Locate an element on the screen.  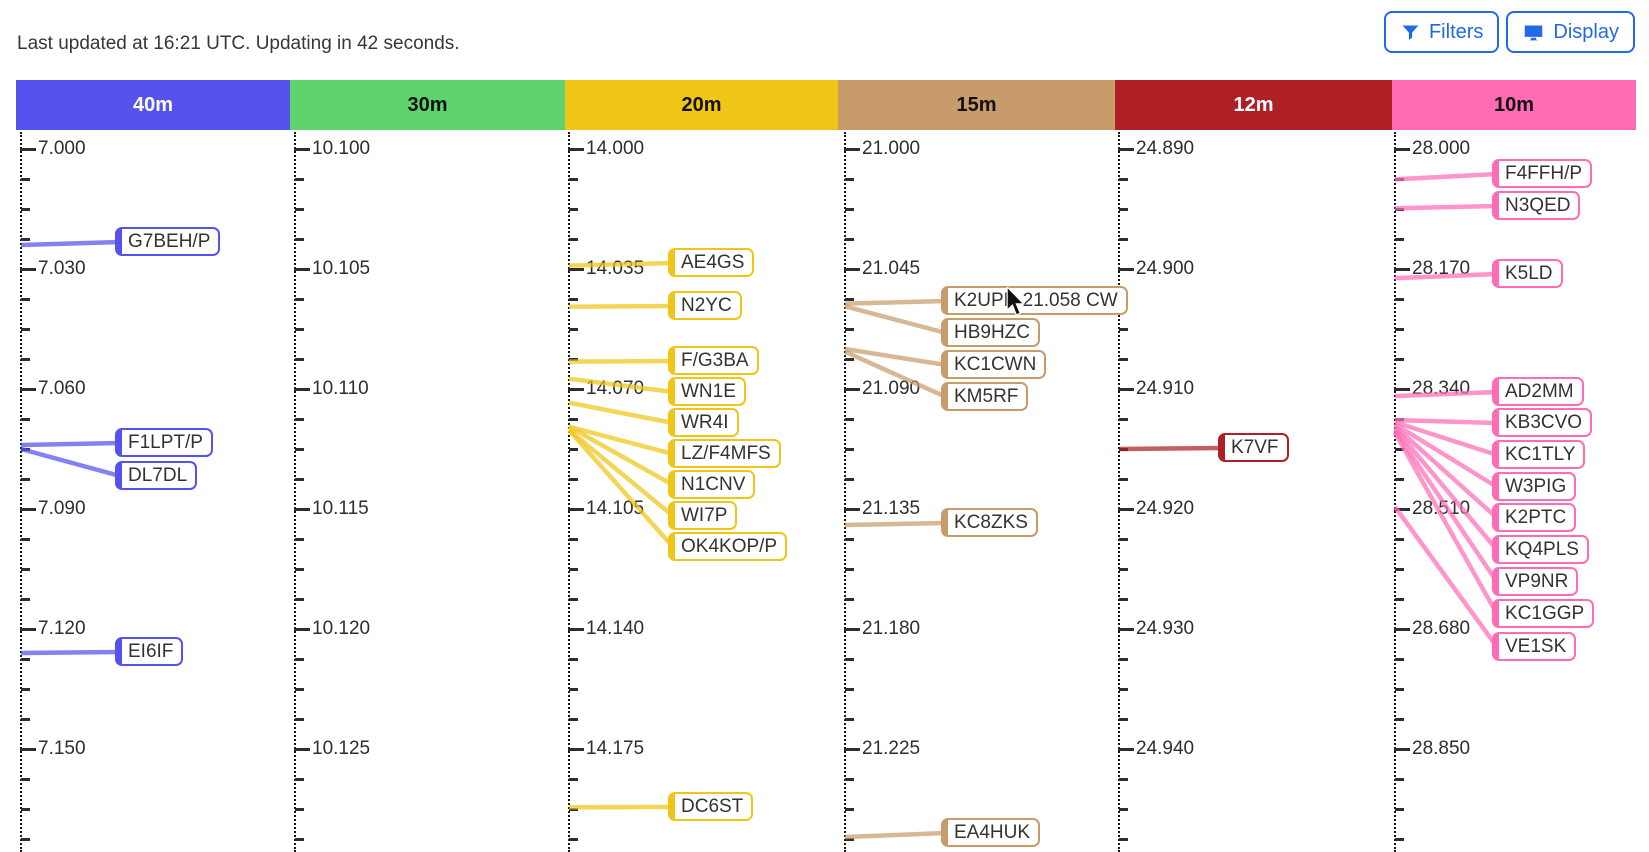
tick-label: 14.000 is located at coordinates (615, 148).